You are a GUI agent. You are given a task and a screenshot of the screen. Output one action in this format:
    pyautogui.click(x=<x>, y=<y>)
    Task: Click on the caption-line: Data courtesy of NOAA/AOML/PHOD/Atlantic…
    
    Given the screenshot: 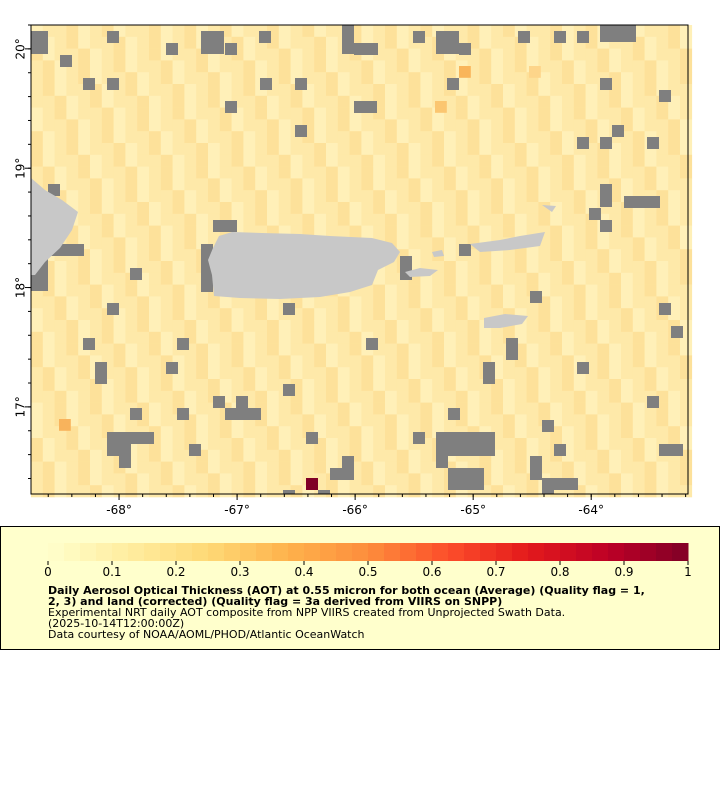 What is the action you would take?
    pyautogui.click(x=206, y=634)
    